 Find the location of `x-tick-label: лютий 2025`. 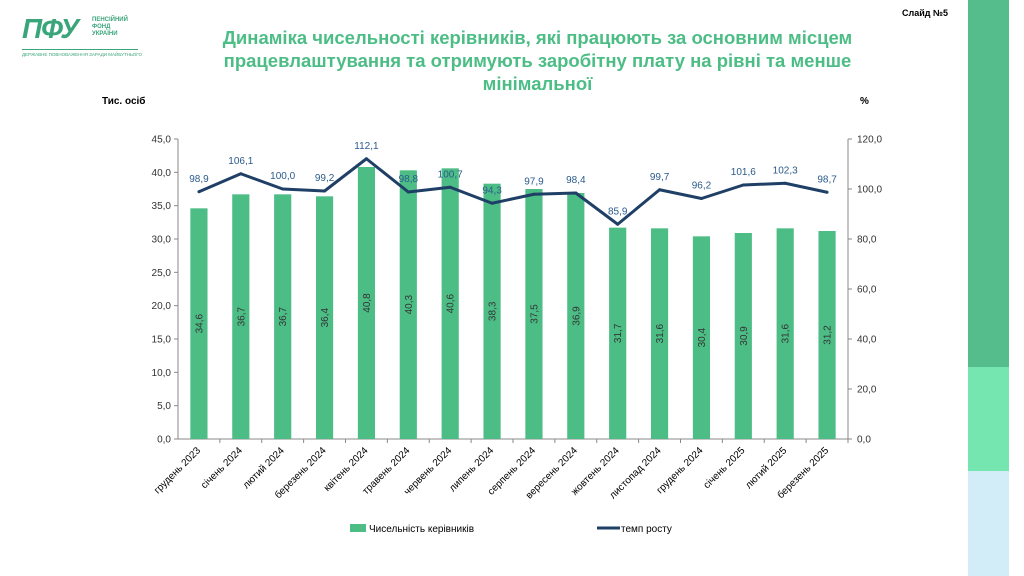

x-tick-label: лютий 2025 is located at coordinates (766, 468).